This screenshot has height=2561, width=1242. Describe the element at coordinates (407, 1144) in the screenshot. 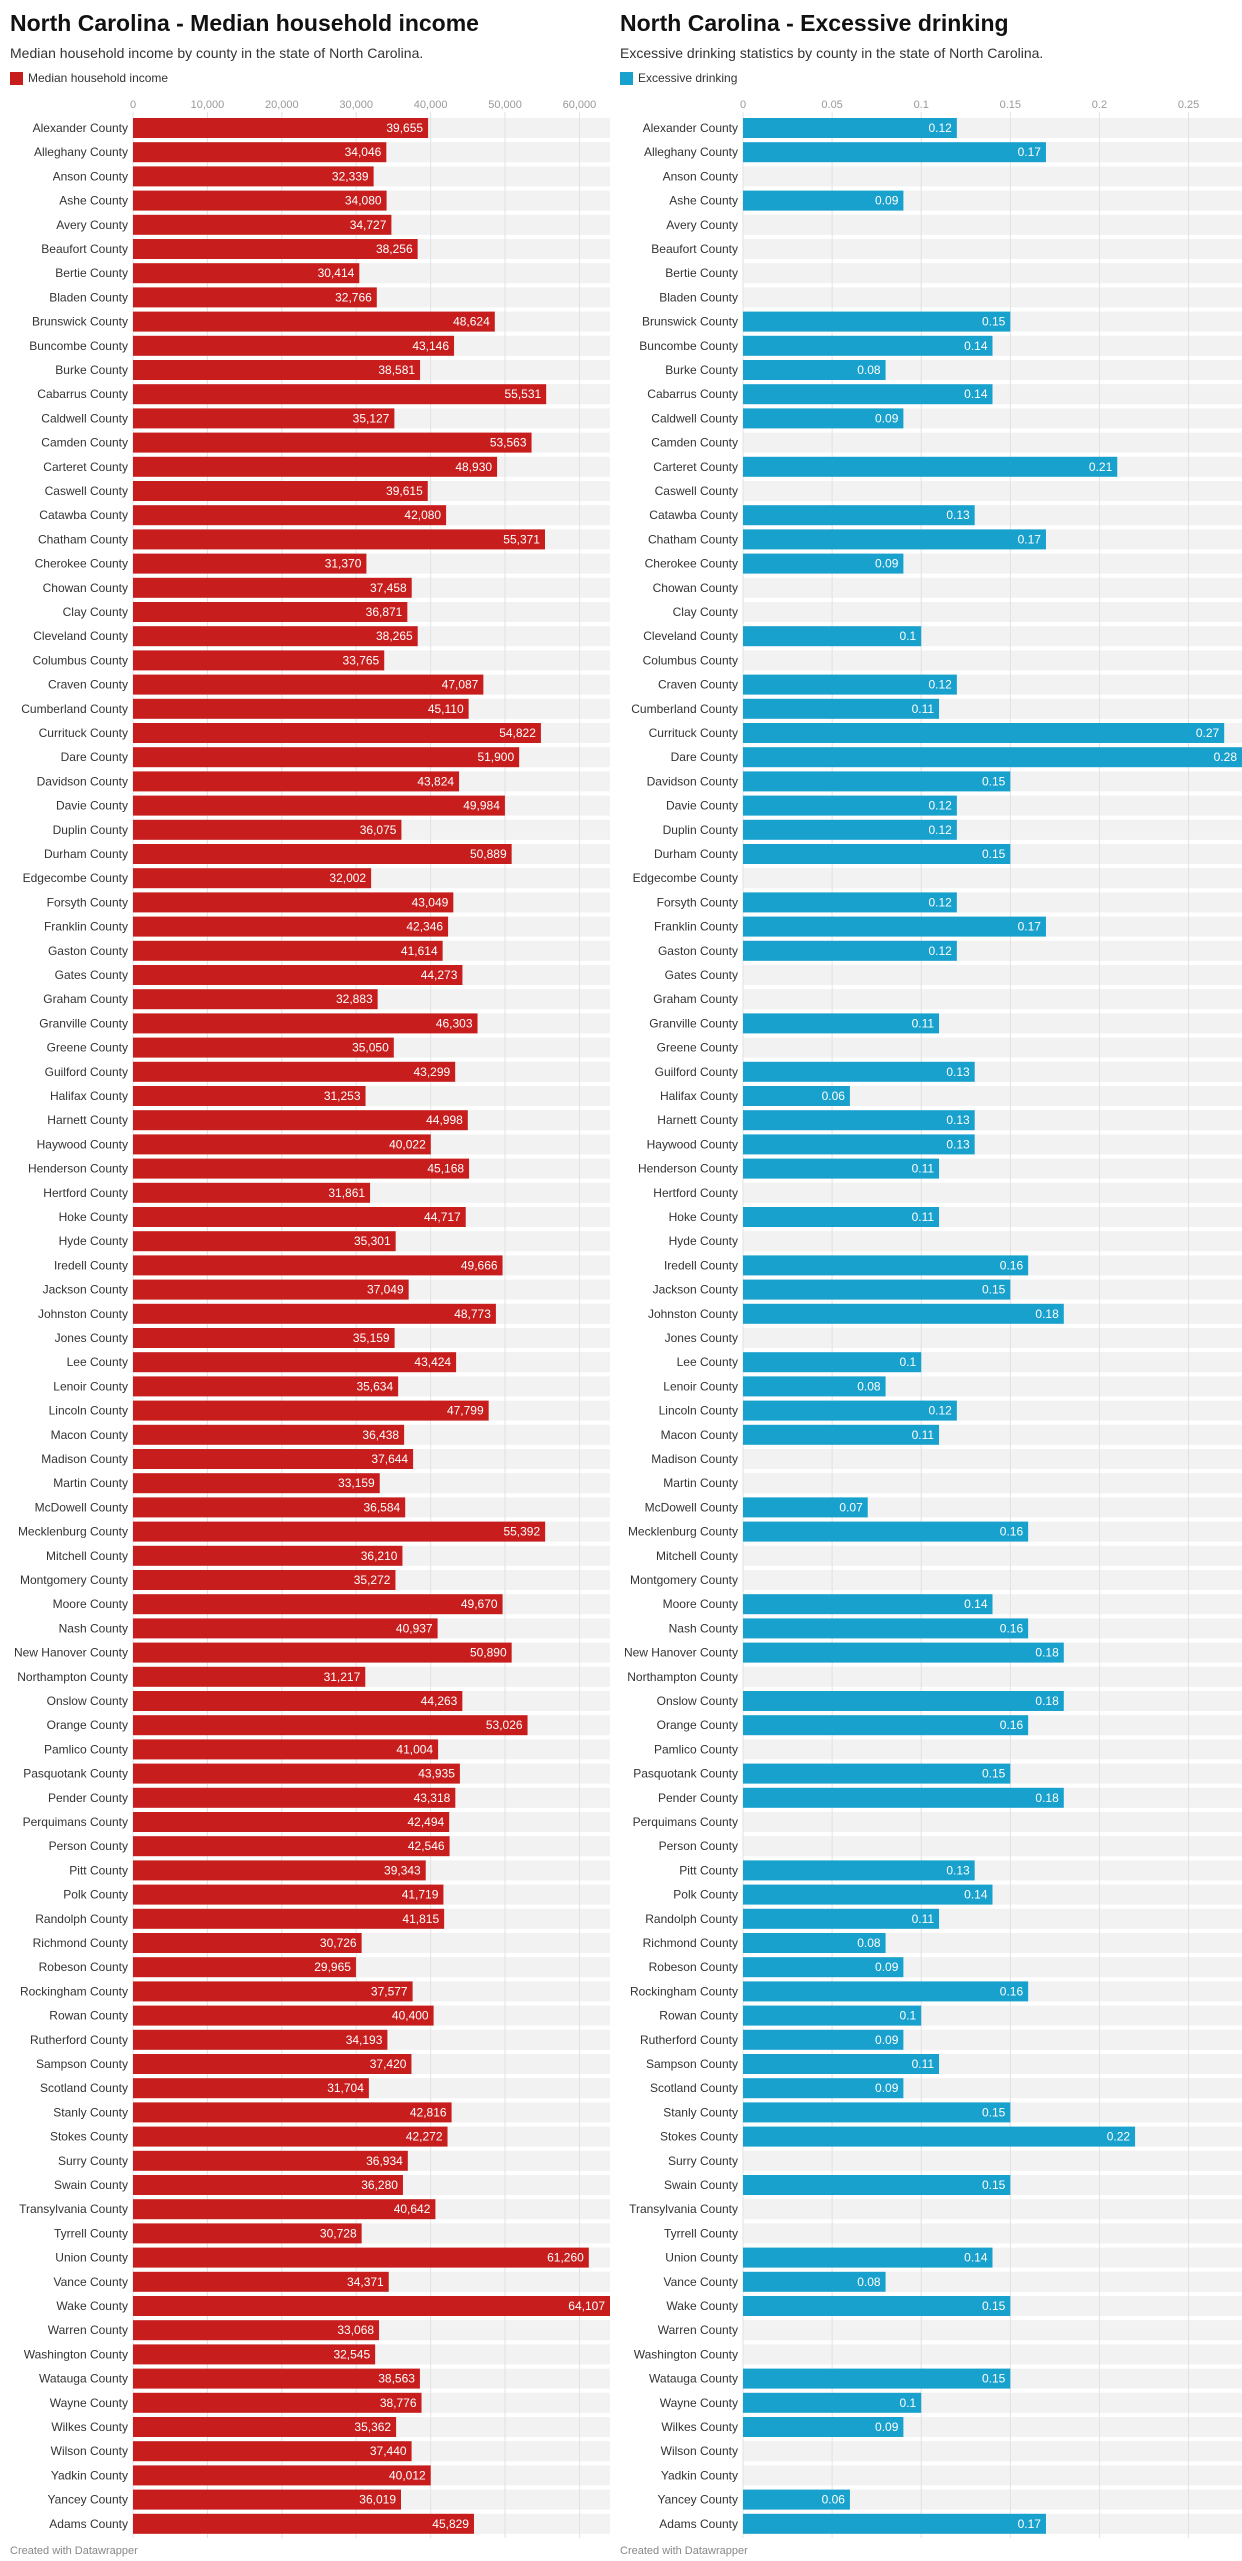

I see `value-label: 40,022` at that location.